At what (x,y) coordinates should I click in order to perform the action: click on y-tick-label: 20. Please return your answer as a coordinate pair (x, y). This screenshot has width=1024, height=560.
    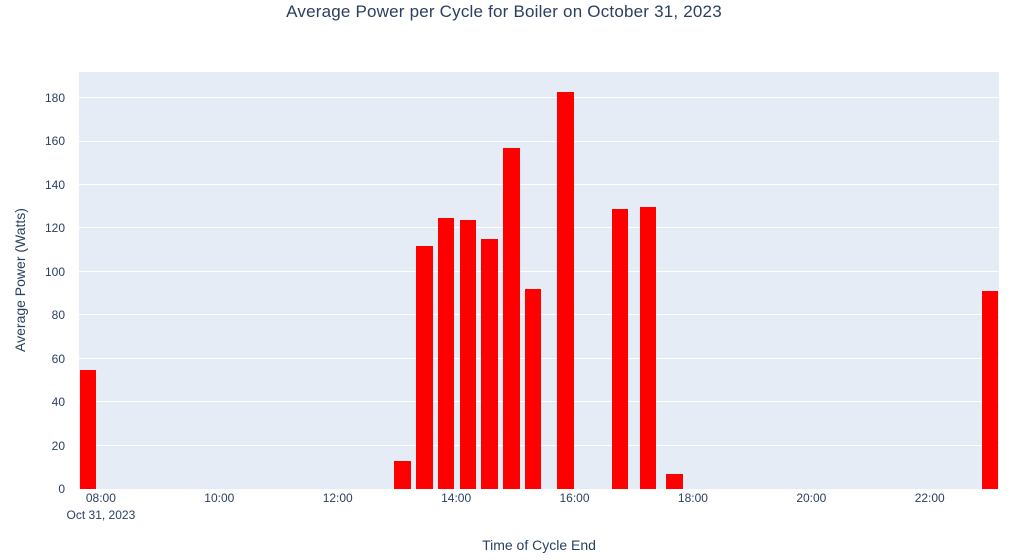
    Looking at the image, I should click on (58, 445).